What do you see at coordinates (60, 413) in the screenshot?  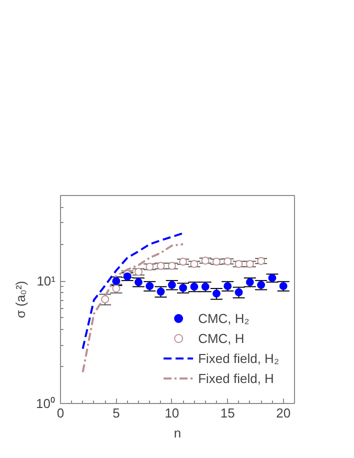 I see `x-tick-label: 0` at bounding box center [60, 413].